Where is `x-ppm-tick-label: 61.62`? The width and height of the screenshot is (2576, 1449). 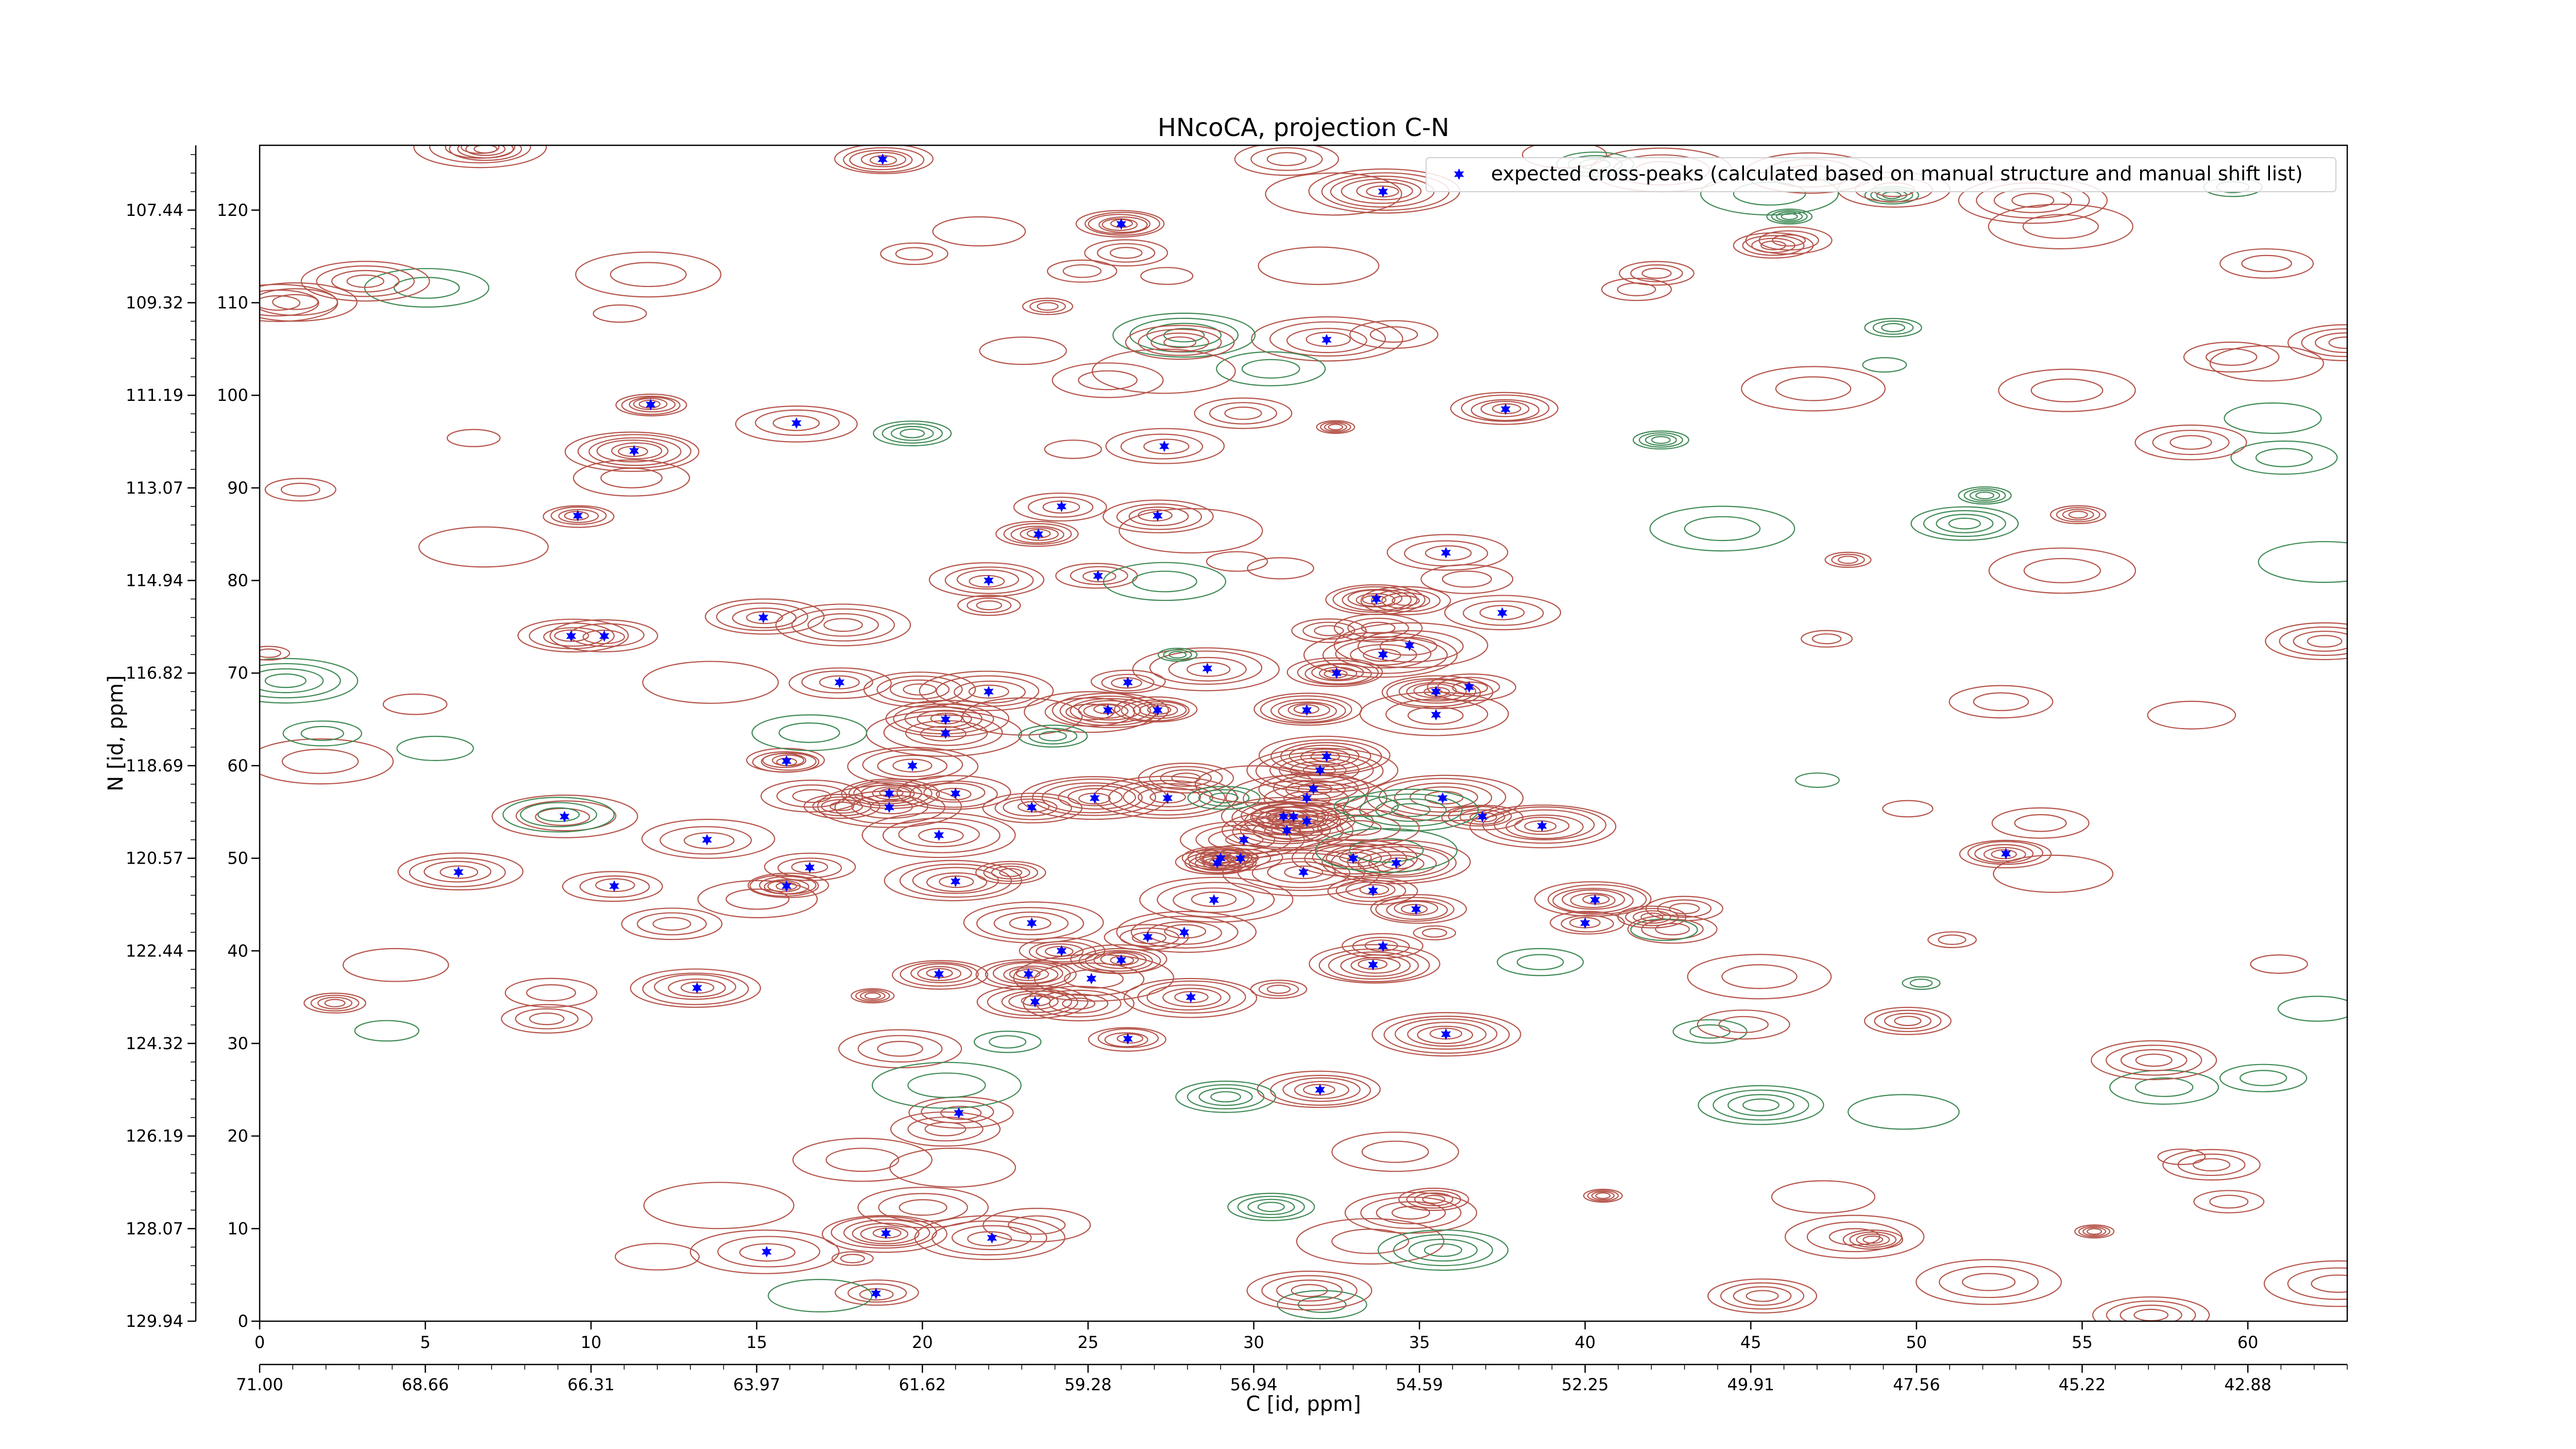 x-ppm-tick-label: 61.62 is located at coordinates (922, 1384).